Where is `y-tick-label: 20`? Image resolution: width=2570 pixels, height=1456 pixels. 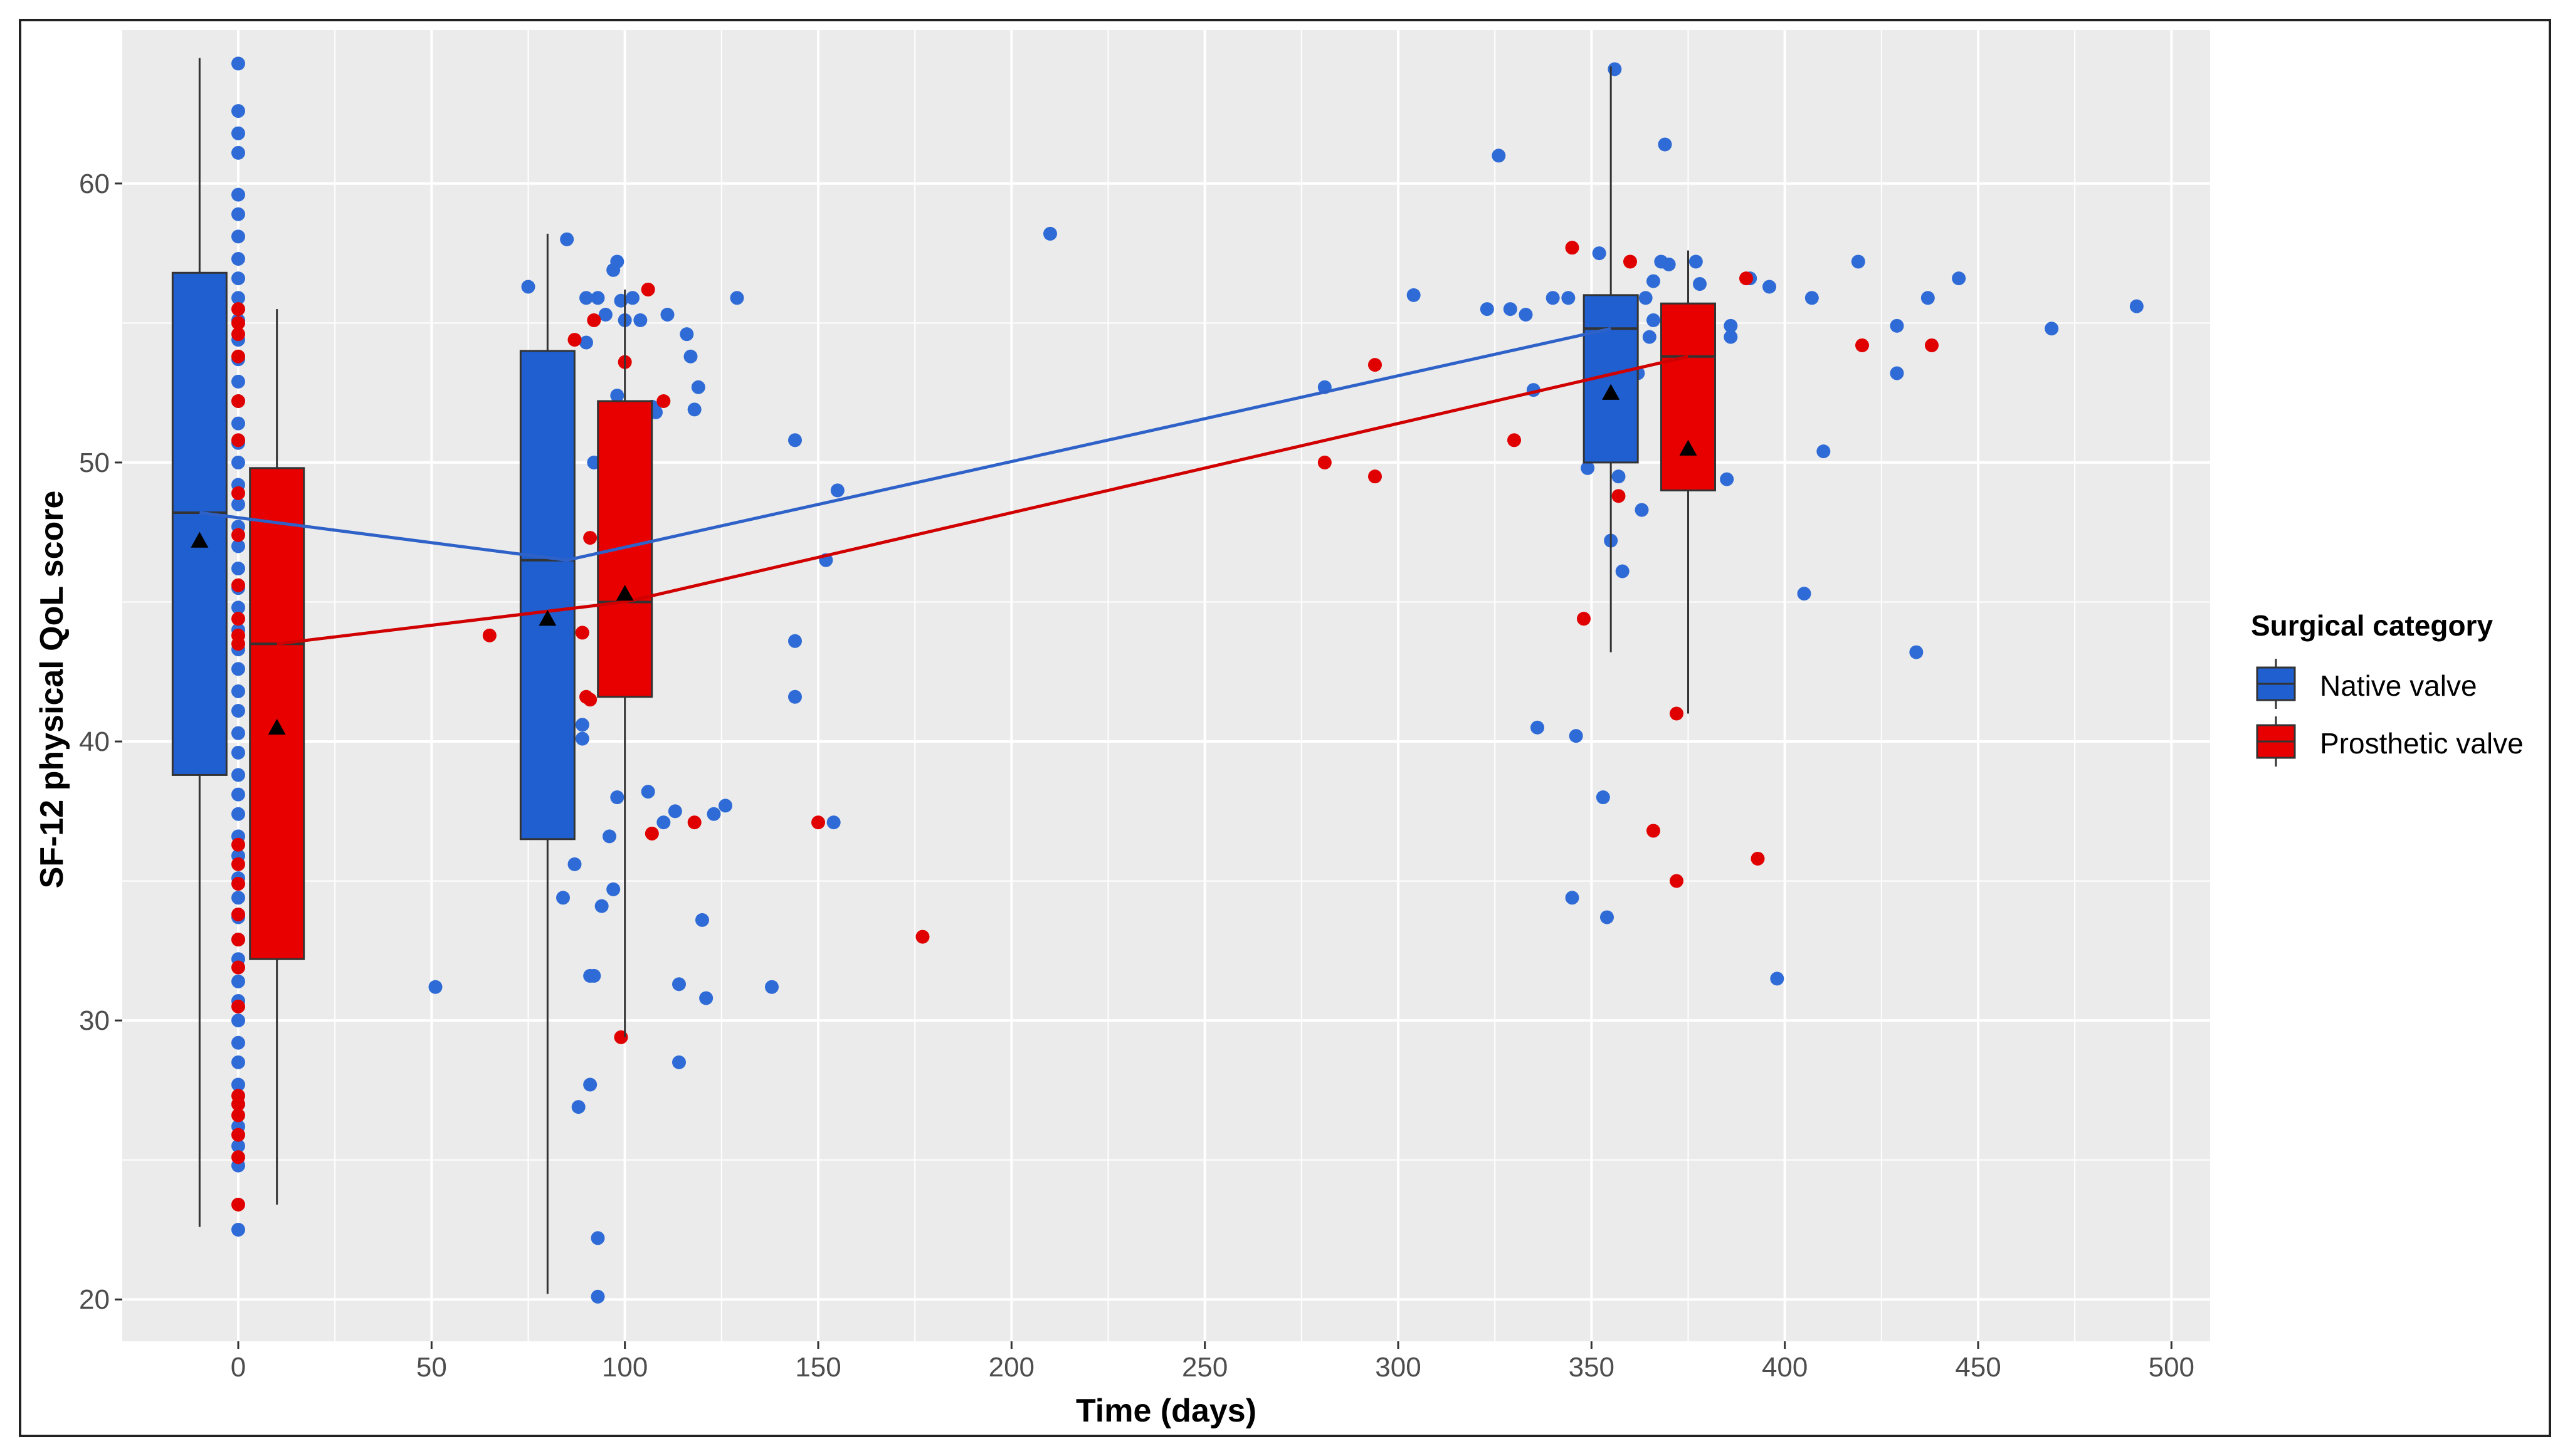 y-tick-label: 20 is located at coordinates (94, 1299).